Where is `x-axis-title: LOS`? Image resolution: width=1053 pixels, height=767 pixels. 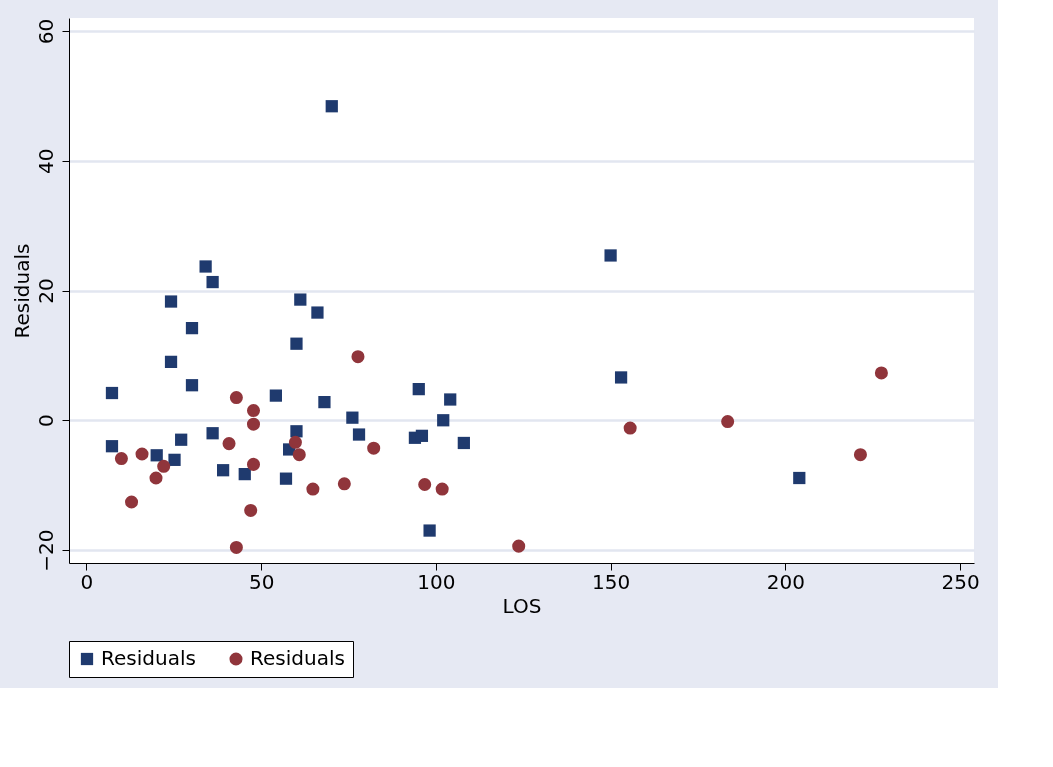 x-axis-title: LOS is located at coordinates (522, 605).